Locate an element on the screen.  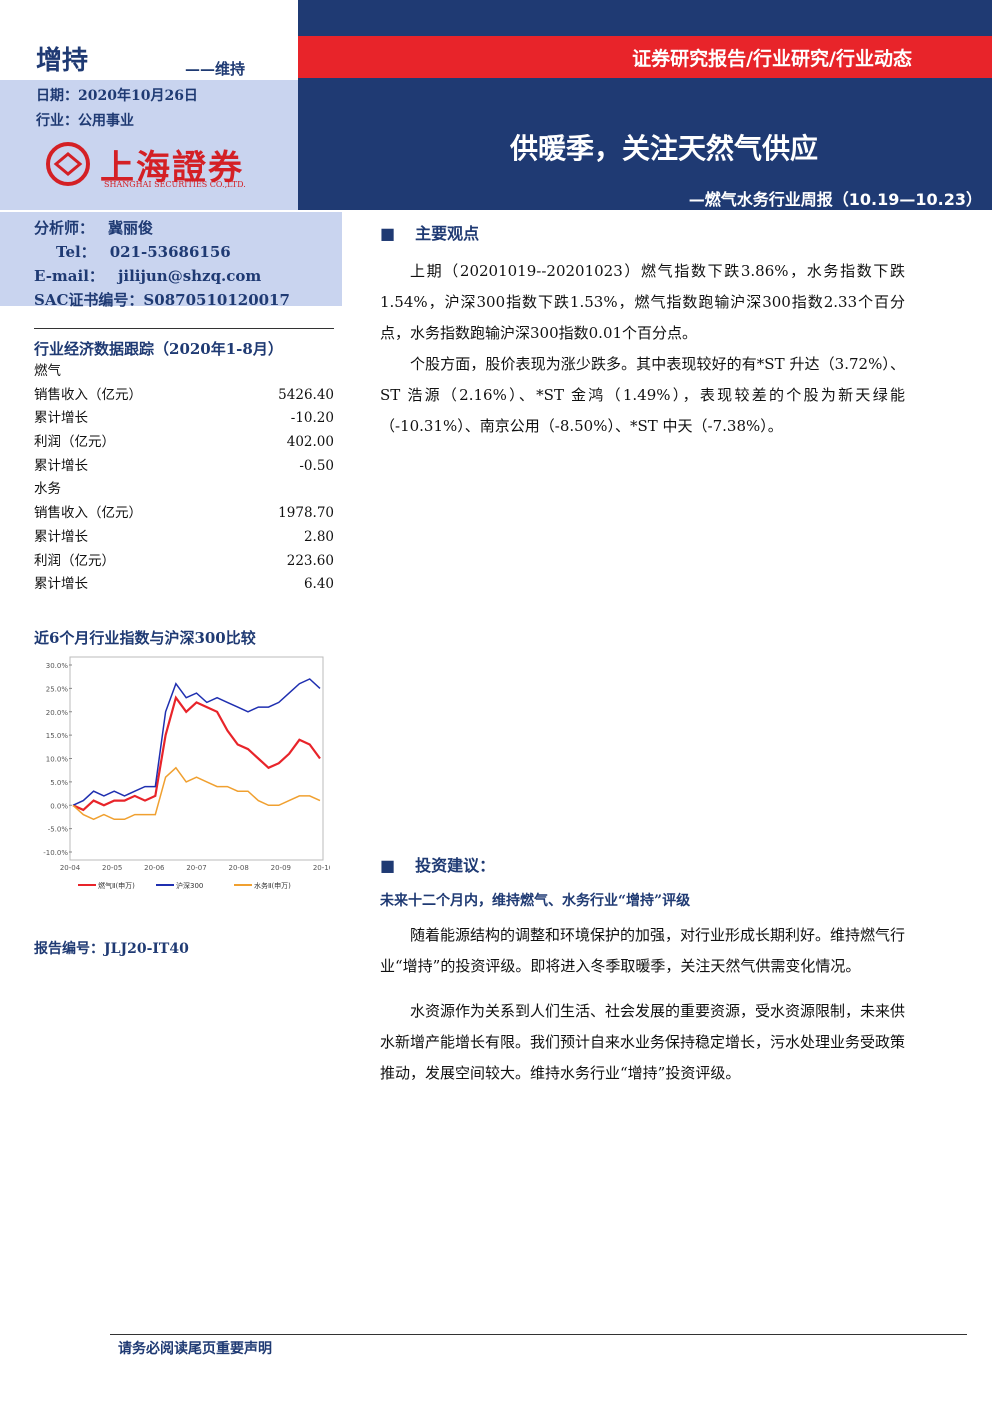
y-tick-label: 0.0% is located at coordinates (59, 806).